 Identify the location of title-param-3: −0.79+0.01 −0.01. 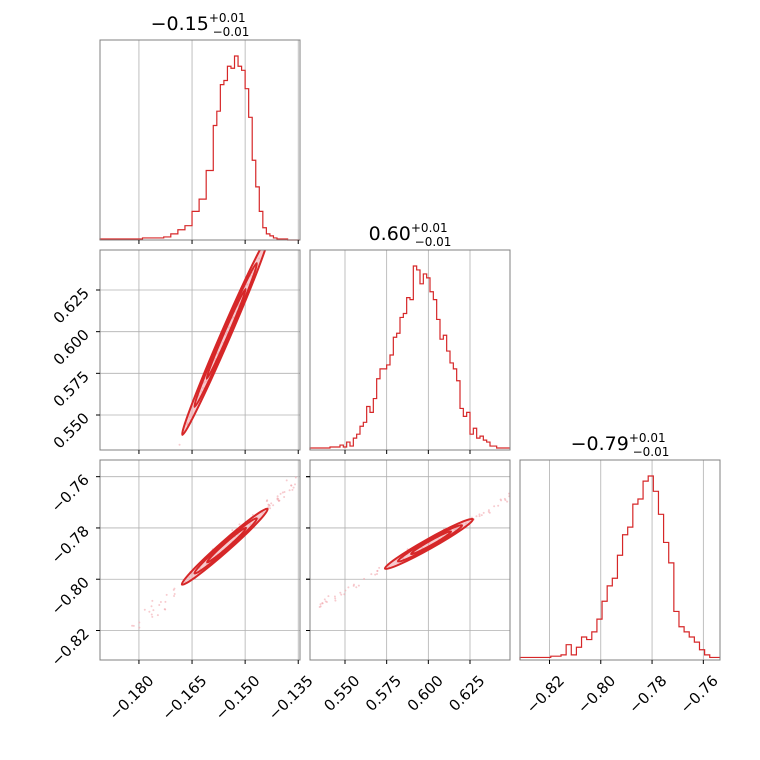
(620, 445).